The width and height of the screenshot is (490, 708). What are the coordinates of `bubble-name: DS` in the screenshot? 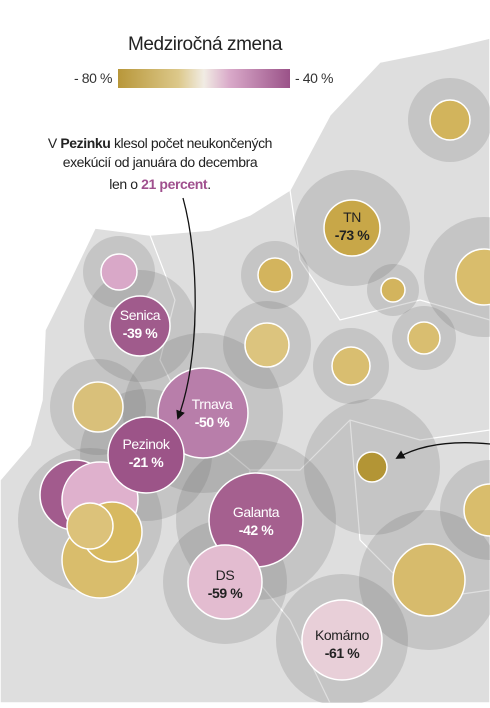 It's located at (225, 575).